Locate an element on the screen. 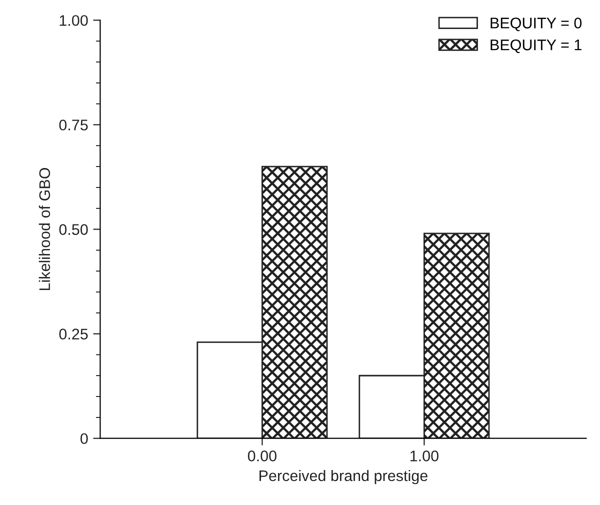 Image resolution: width=600 pixels, height=505 pixels. y-tick-label: 1.00 is located at coordinates (74, 20).